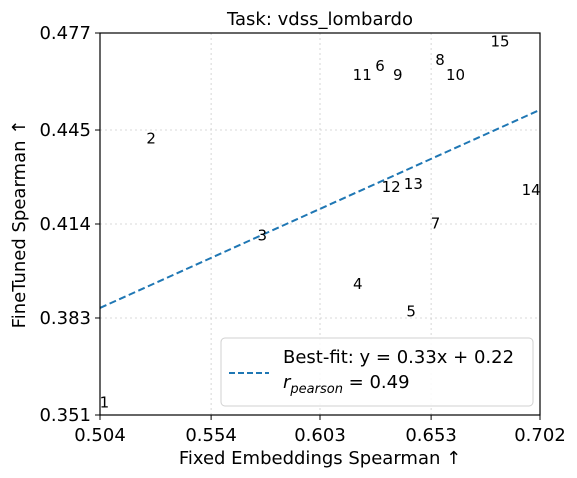 The width and height of the screenshot is (577, 478). Describe the element at coordinates (413, 184) in the screenshot. I see `point-label-13: 13` at that location.